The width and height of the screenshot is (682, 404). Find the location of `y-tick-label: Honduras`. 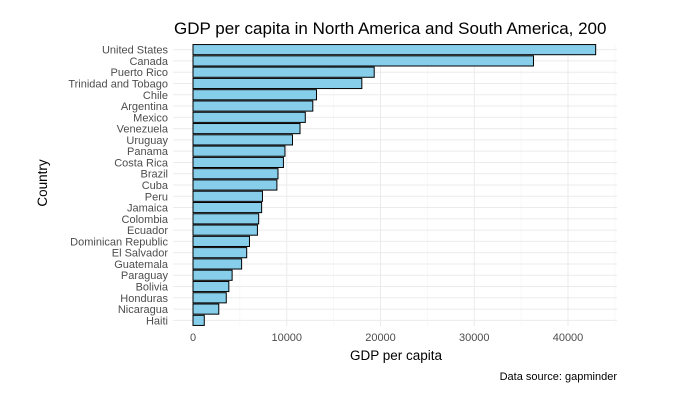

y-tick-label: Honduras is located at coordinates (144, 299).